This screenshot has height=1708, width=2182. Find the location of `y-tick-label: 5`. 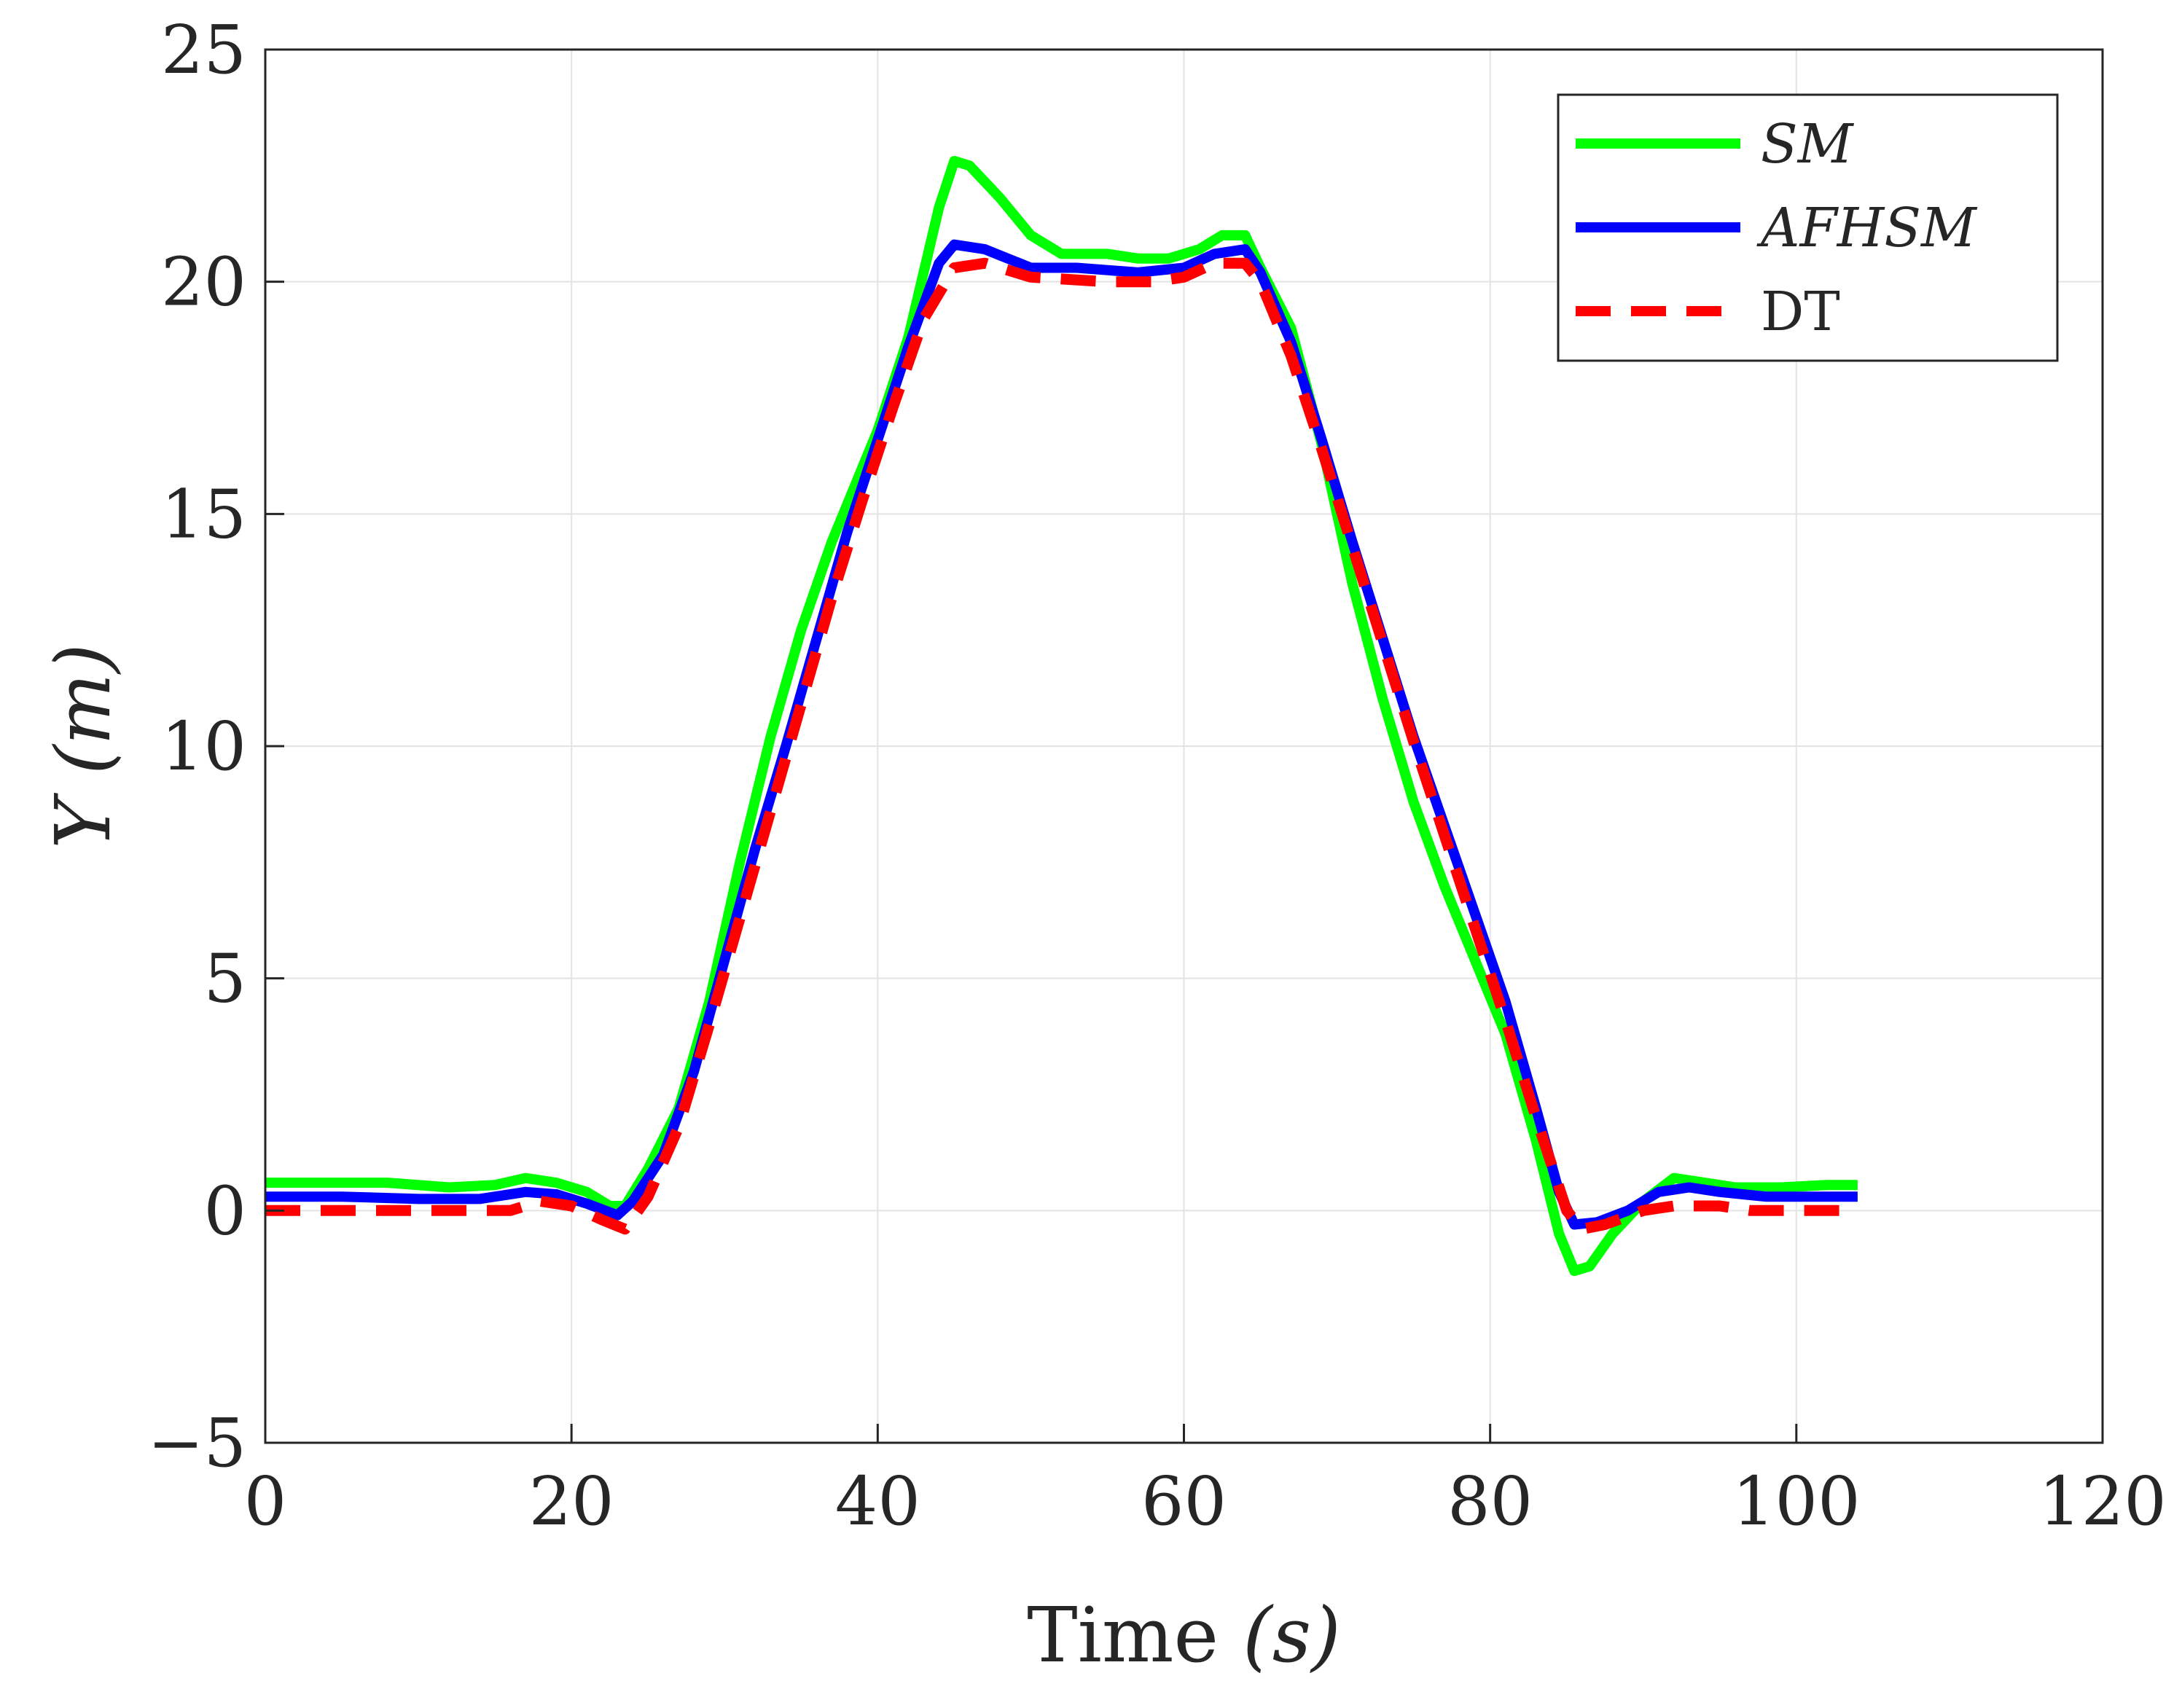

y-tick-label: 5 is located at coordinates (225, 979).